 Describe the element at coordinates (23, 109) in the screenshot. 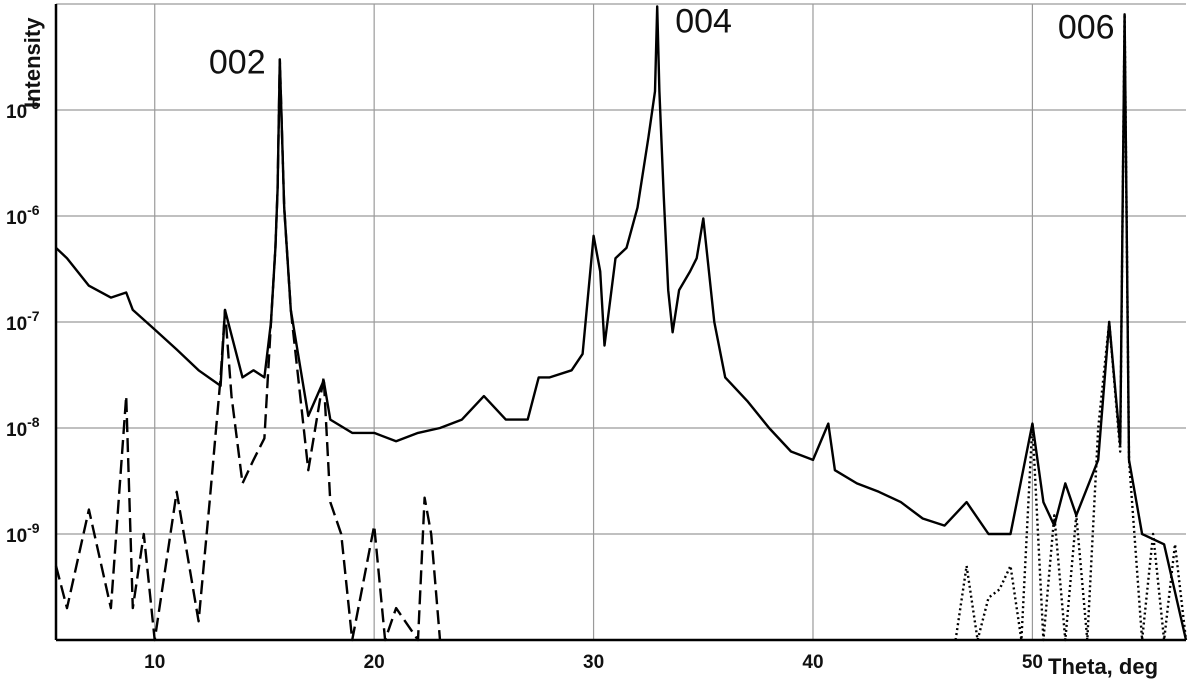

I see `y-tick-label: 10⁻⁵` at that location.